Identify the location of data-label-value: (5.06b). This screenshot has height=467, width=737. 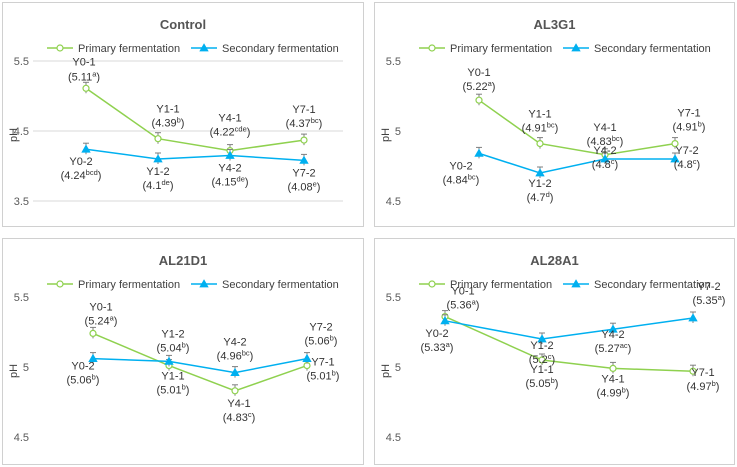
(83, 380).